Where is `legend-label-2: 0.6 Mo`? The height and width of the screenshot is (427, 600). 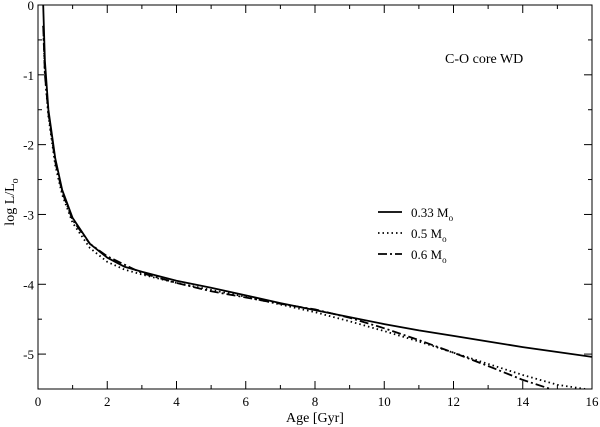
legend-label-2: 0.6 Mo is located at coordinates (429, 256).